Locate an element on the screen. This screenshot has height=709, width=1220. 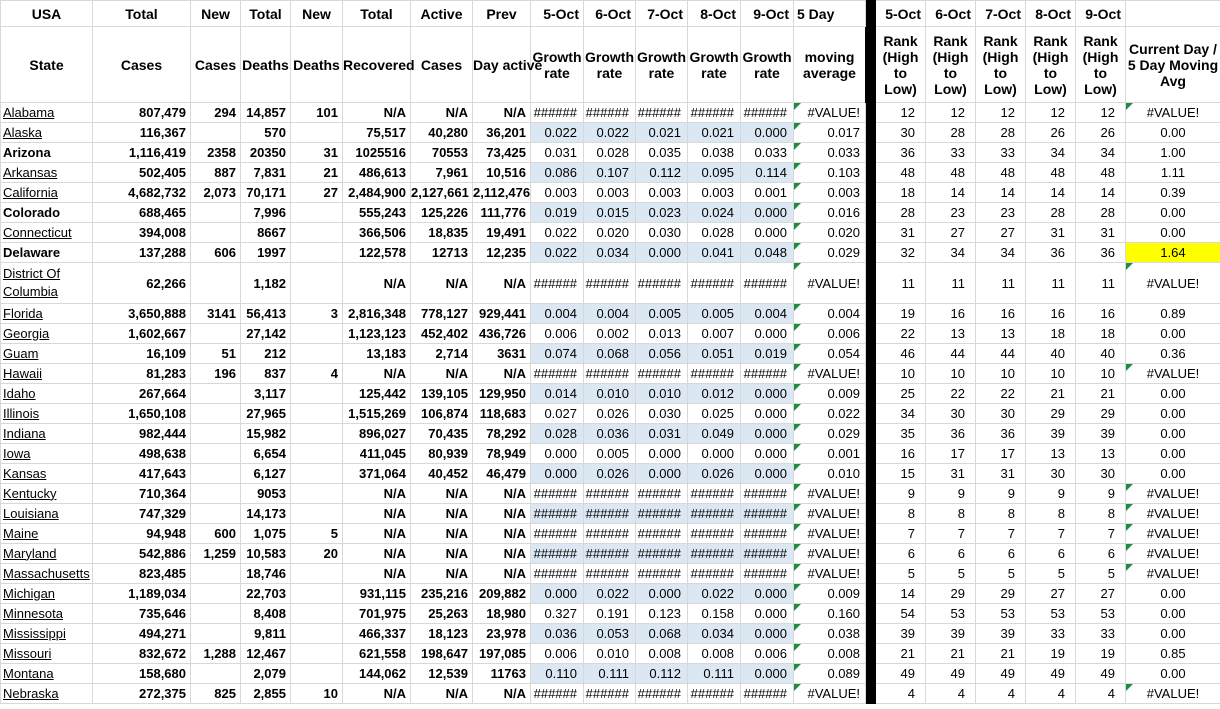
state-link: Hawaii is located at coordinates (23, 373).